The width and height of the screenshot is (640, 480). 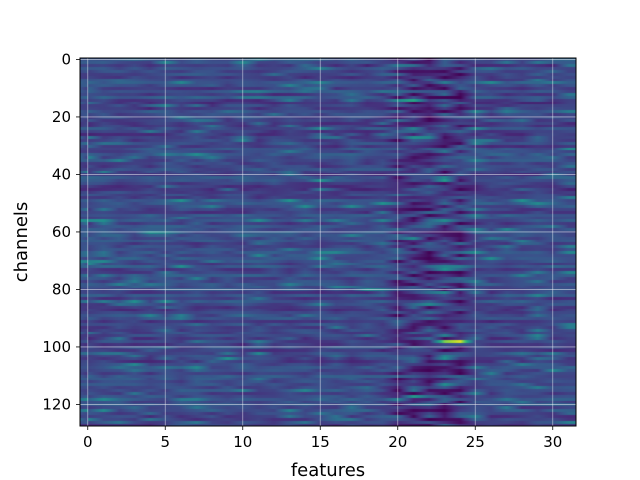 I want to click on x-tick-label: 30, so click(x=552, y=442).